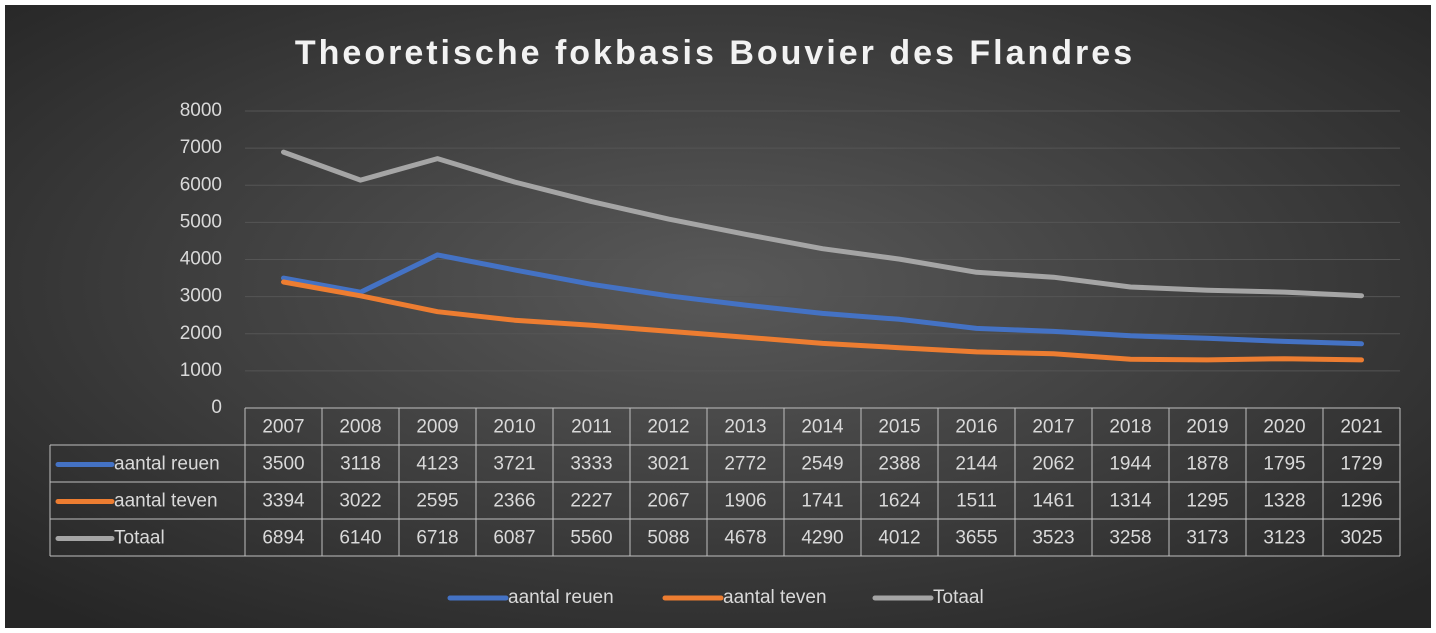  Describe the element at coordinates (668, 501) in the screenshot. I see `table-cell: 2067` at that location.